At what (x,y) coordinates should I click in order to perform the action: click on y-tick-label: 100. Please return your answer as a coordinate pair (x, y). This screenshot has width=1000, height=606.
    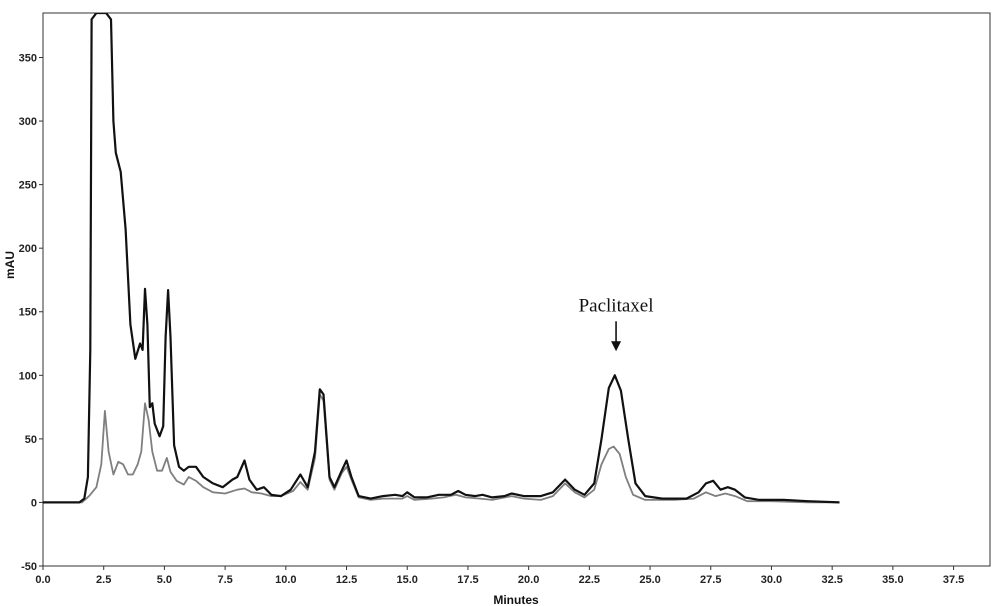
    Looking at the image, I should click on (28, 376).